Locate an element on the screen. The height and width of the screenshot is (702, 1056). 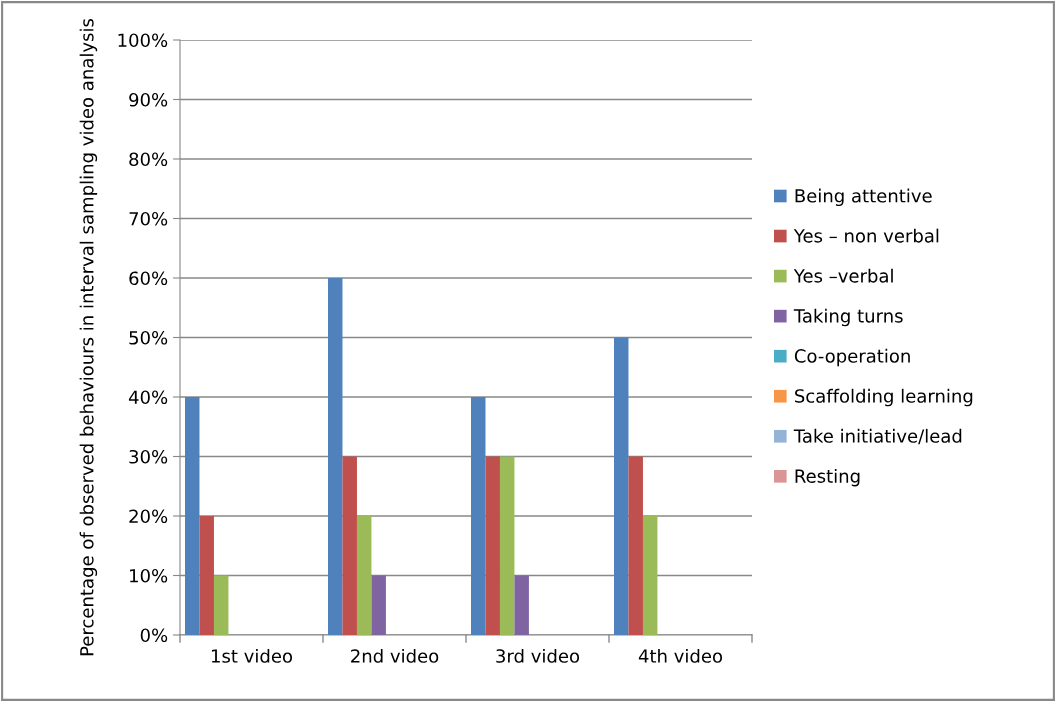
legend-label: Resting is located at coordinates (827, 477).